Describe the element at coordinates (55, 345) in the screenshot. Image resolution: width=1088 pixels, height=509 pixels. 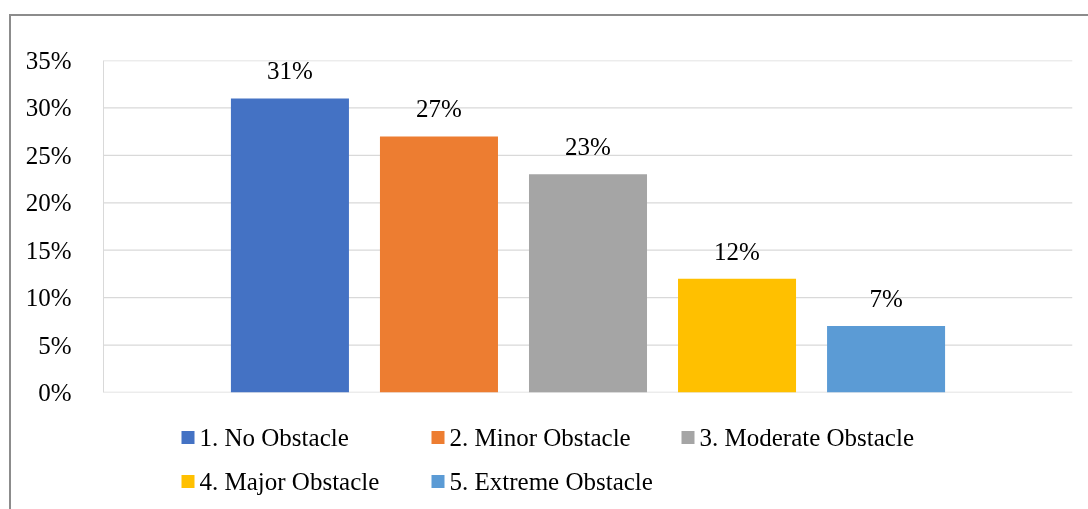
I see `y-tick-label: 5%` at that location.